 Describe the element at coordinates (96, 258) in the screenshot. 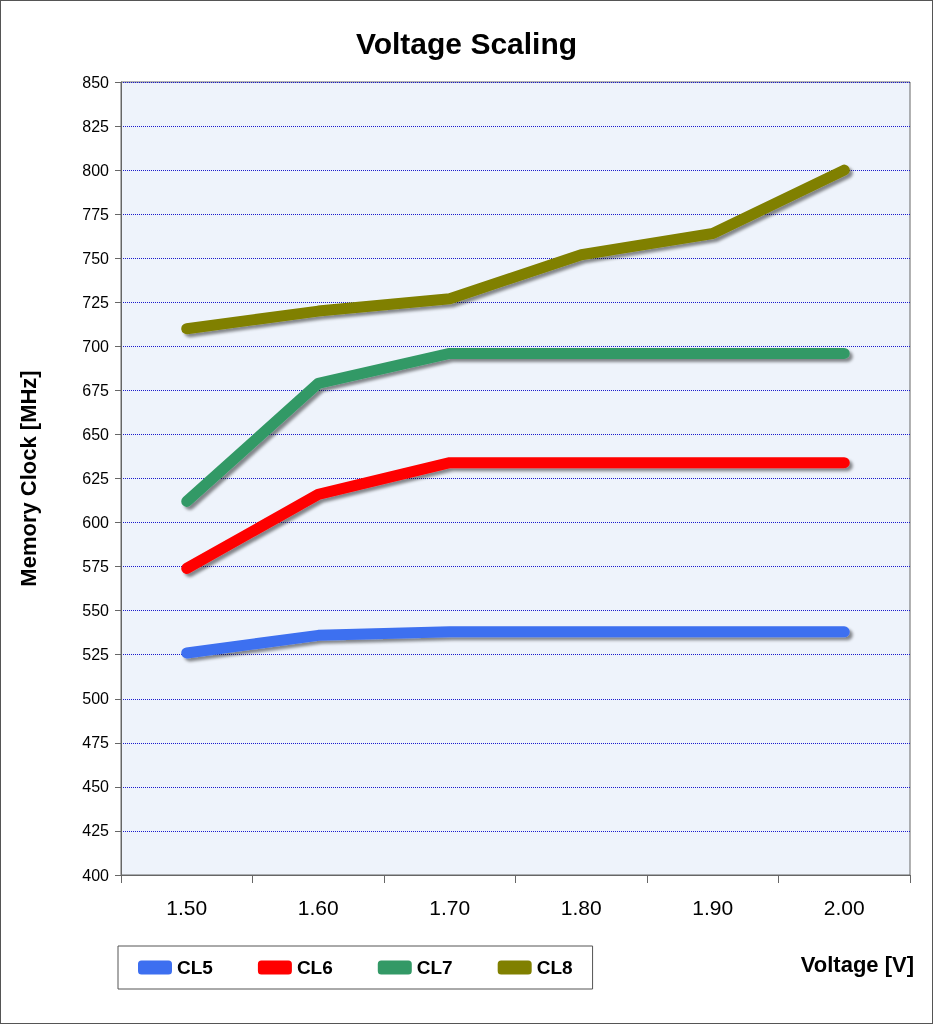

I see `y-tick-label: 750` at that location.